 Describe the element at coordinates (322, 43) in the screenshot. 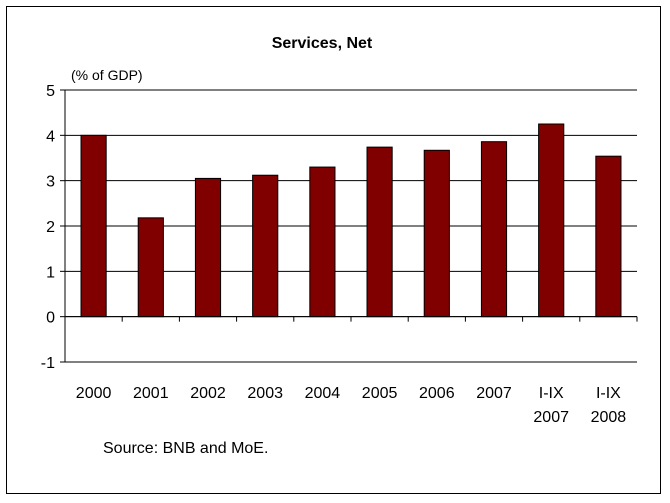

I see `chart-title: Services, Net` at that location.